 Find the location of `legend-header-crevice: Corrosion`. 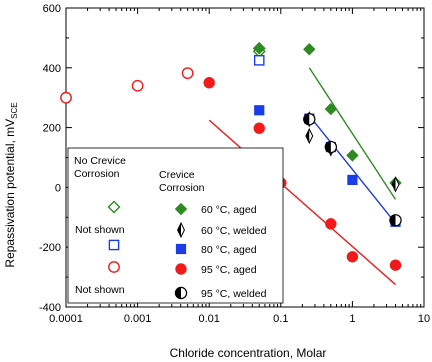

legend-header-crevice: Corrosion is located at coordinates (182, 188).